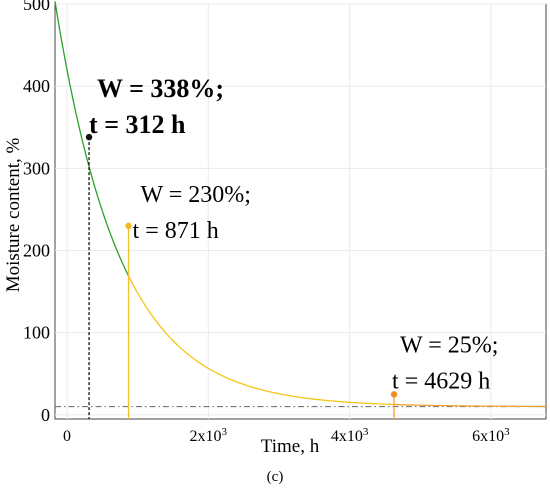  What do you see at coordinates (36, 7) in the screenshot?
I see `y-tick-label: 500` at bounding box center [36, 7].